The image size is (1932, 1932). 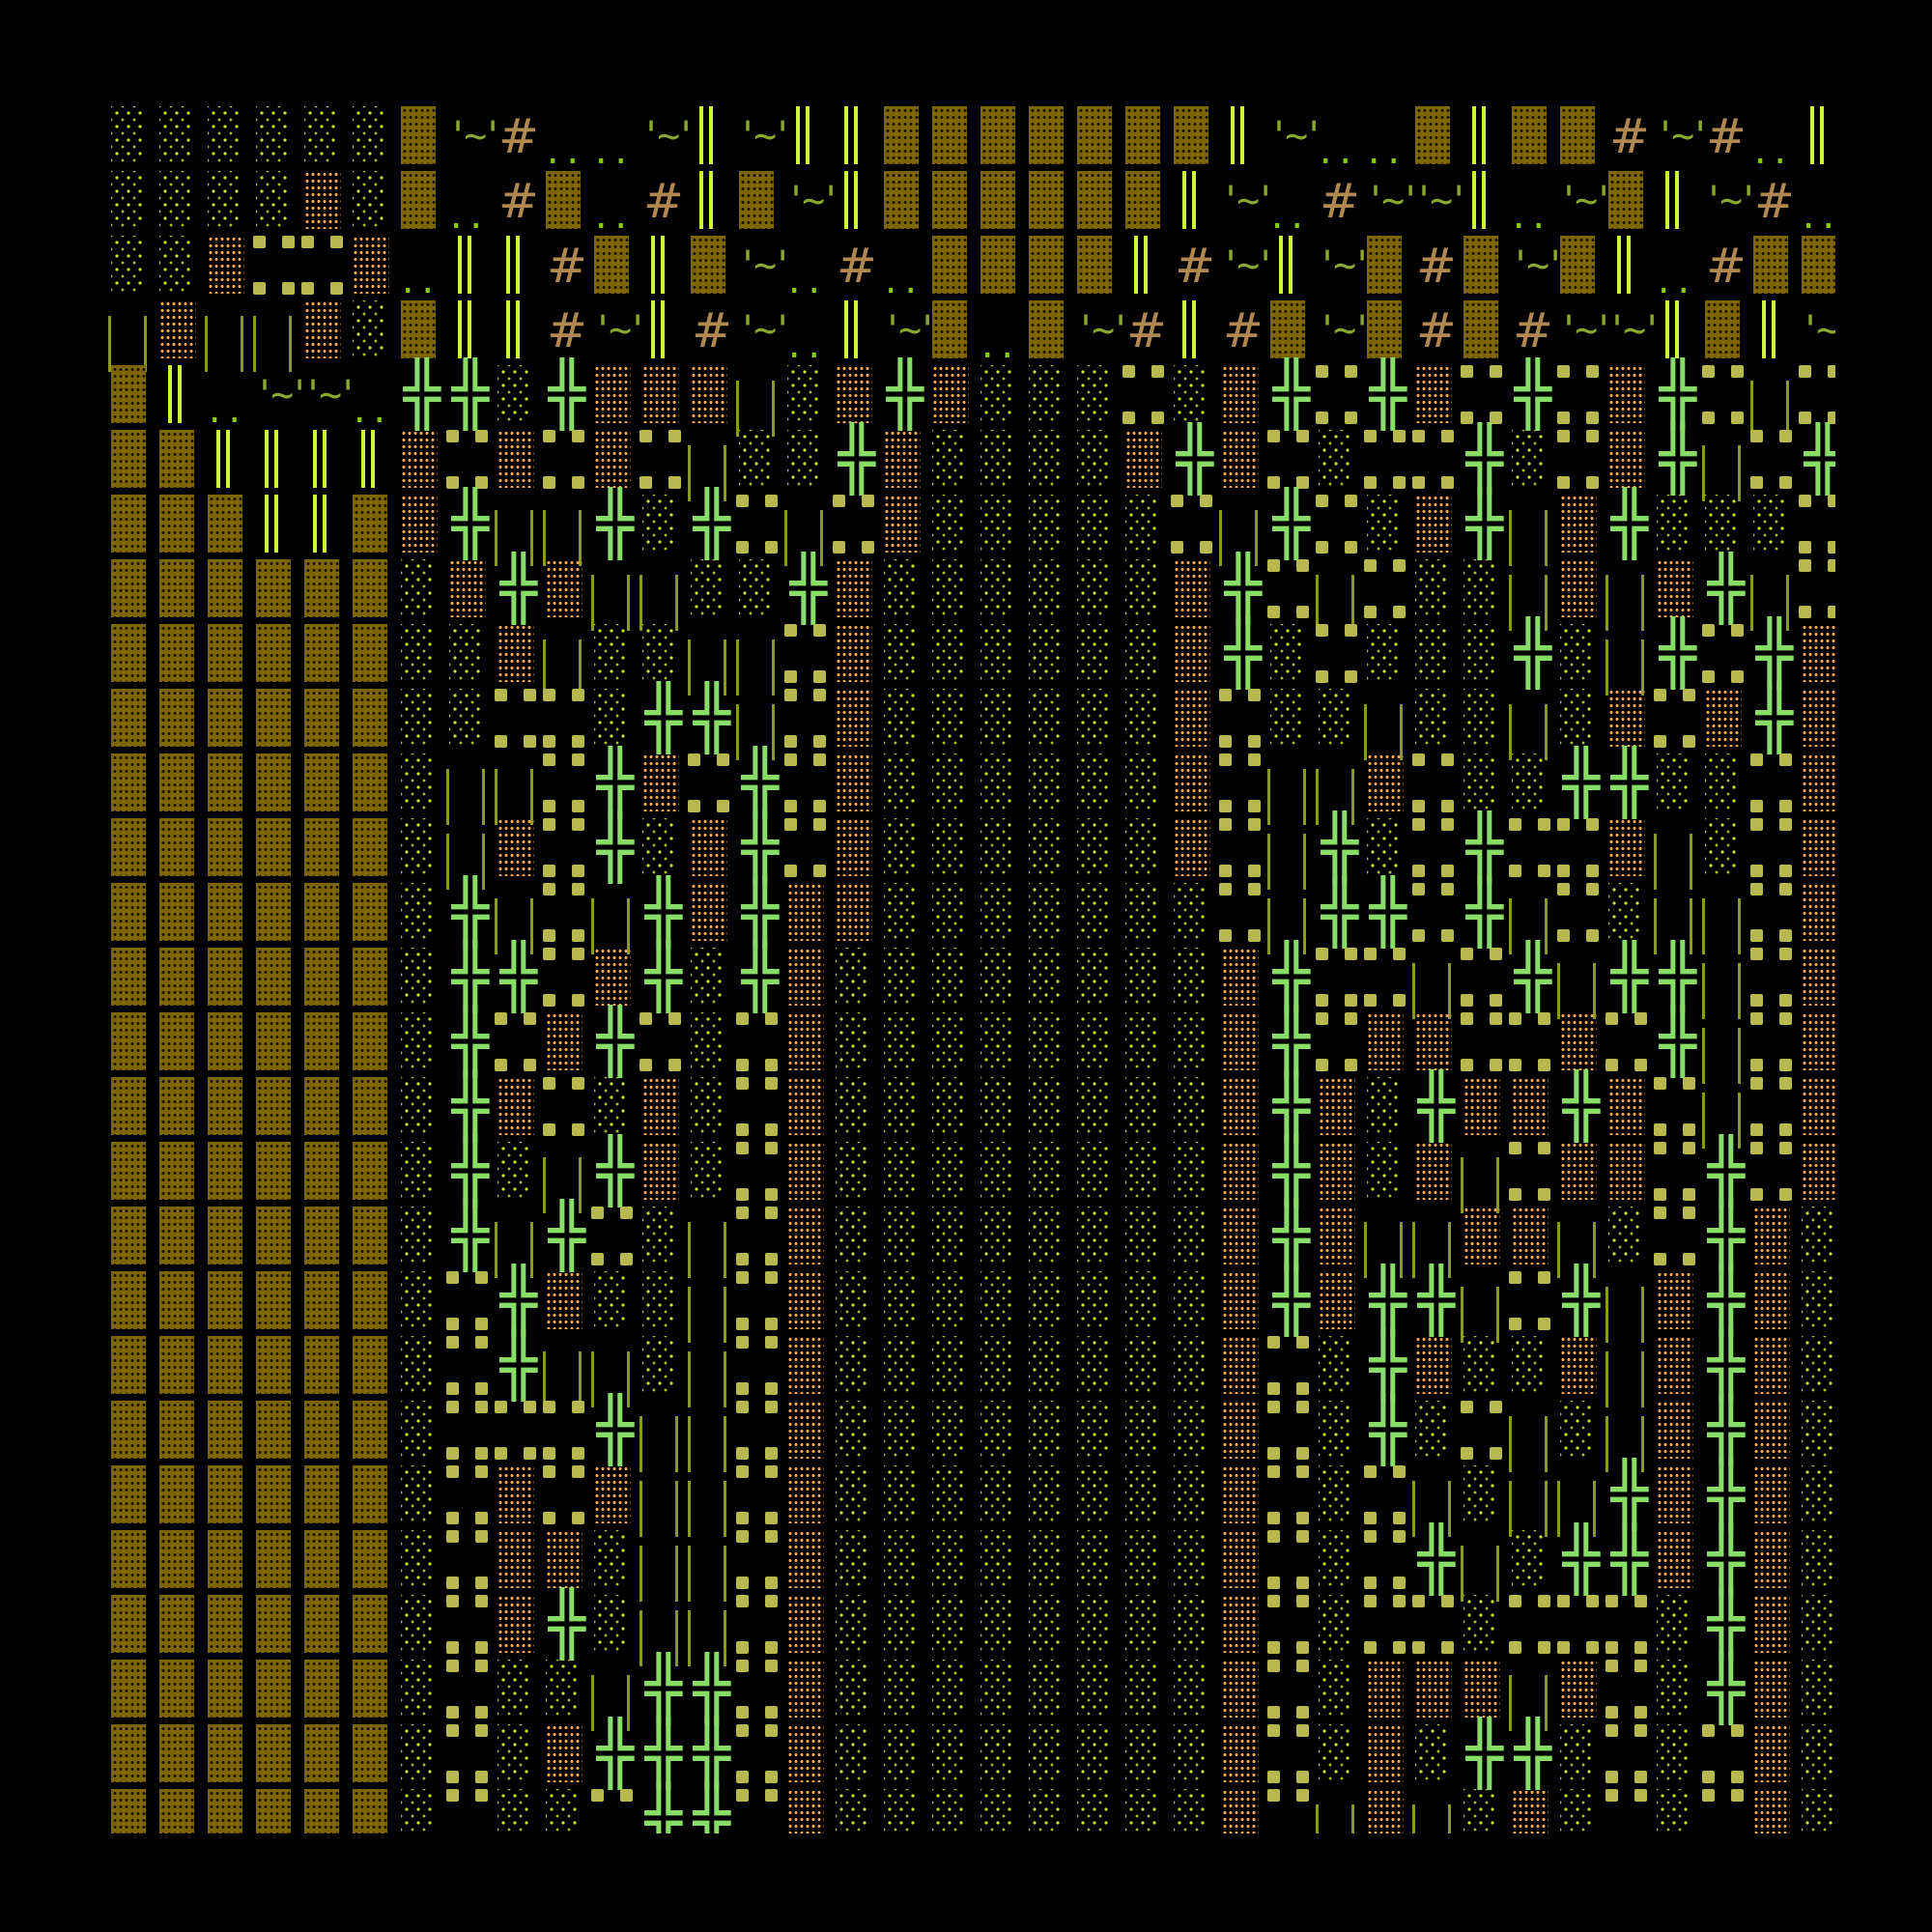 I want to click on map-tile-water-tilde: '~', so click(x=1634, y=330).